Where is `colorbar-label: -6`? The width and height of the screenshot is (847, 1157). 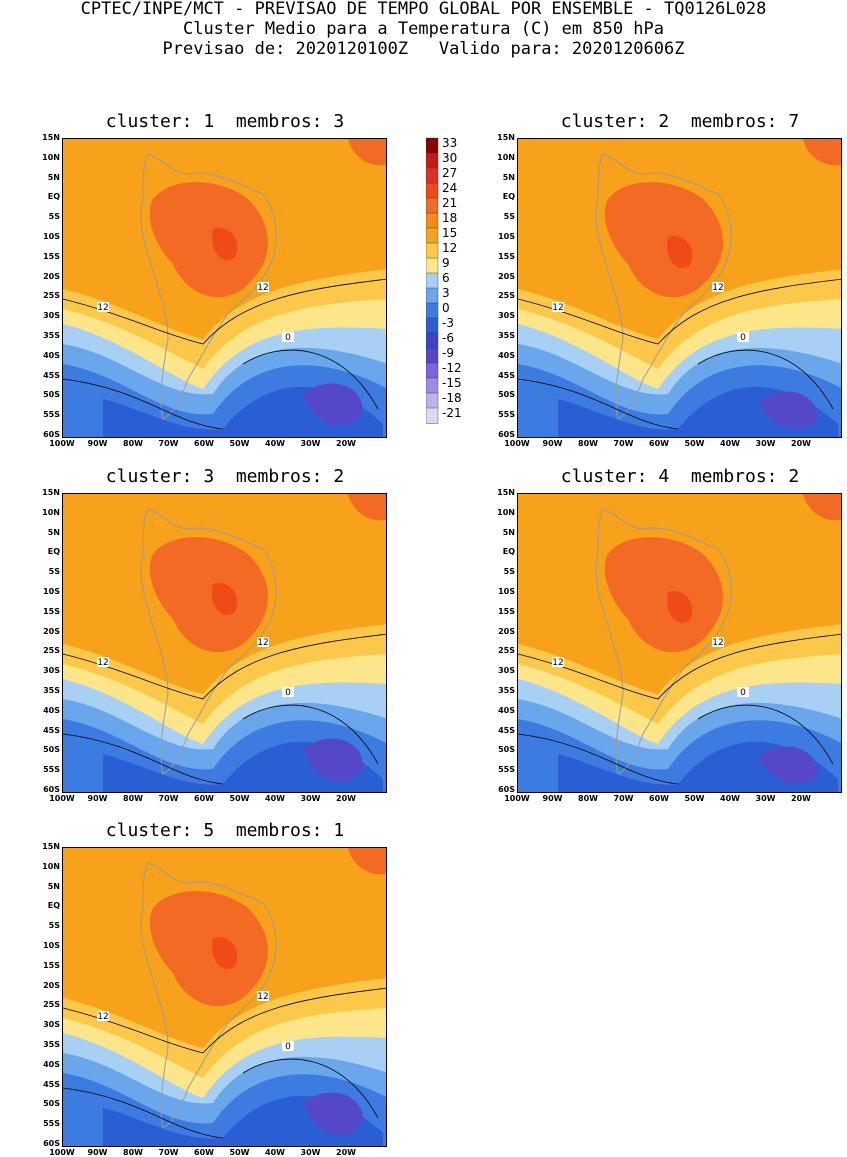 colorbar-label: -6 is located at coordinates (448, 338).